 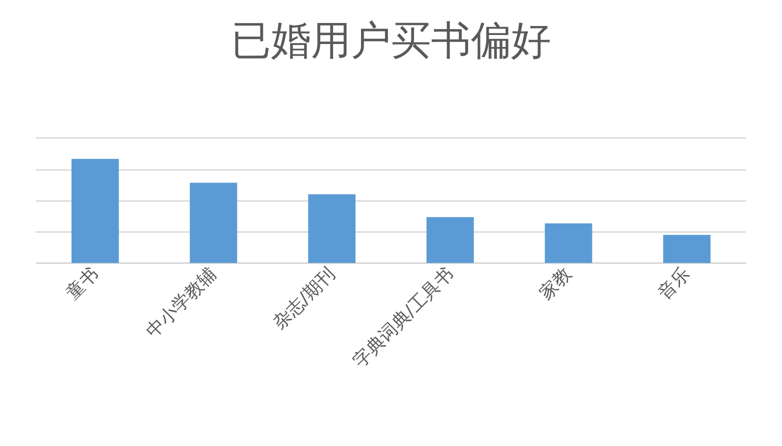 I want to click on x-tick-label: 杂志/期刊, so click(x=304, y=299).